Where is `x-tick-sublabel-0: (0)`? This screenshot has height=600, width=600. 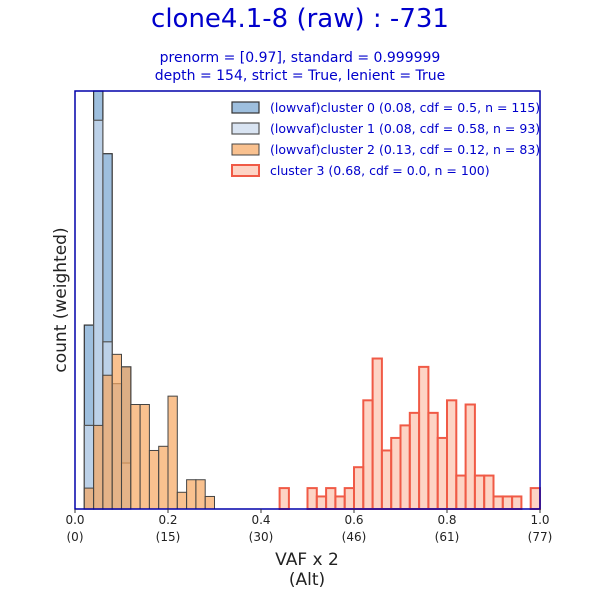
x-tick-sublabel-0: (0) is located at coordinates (75, 537).